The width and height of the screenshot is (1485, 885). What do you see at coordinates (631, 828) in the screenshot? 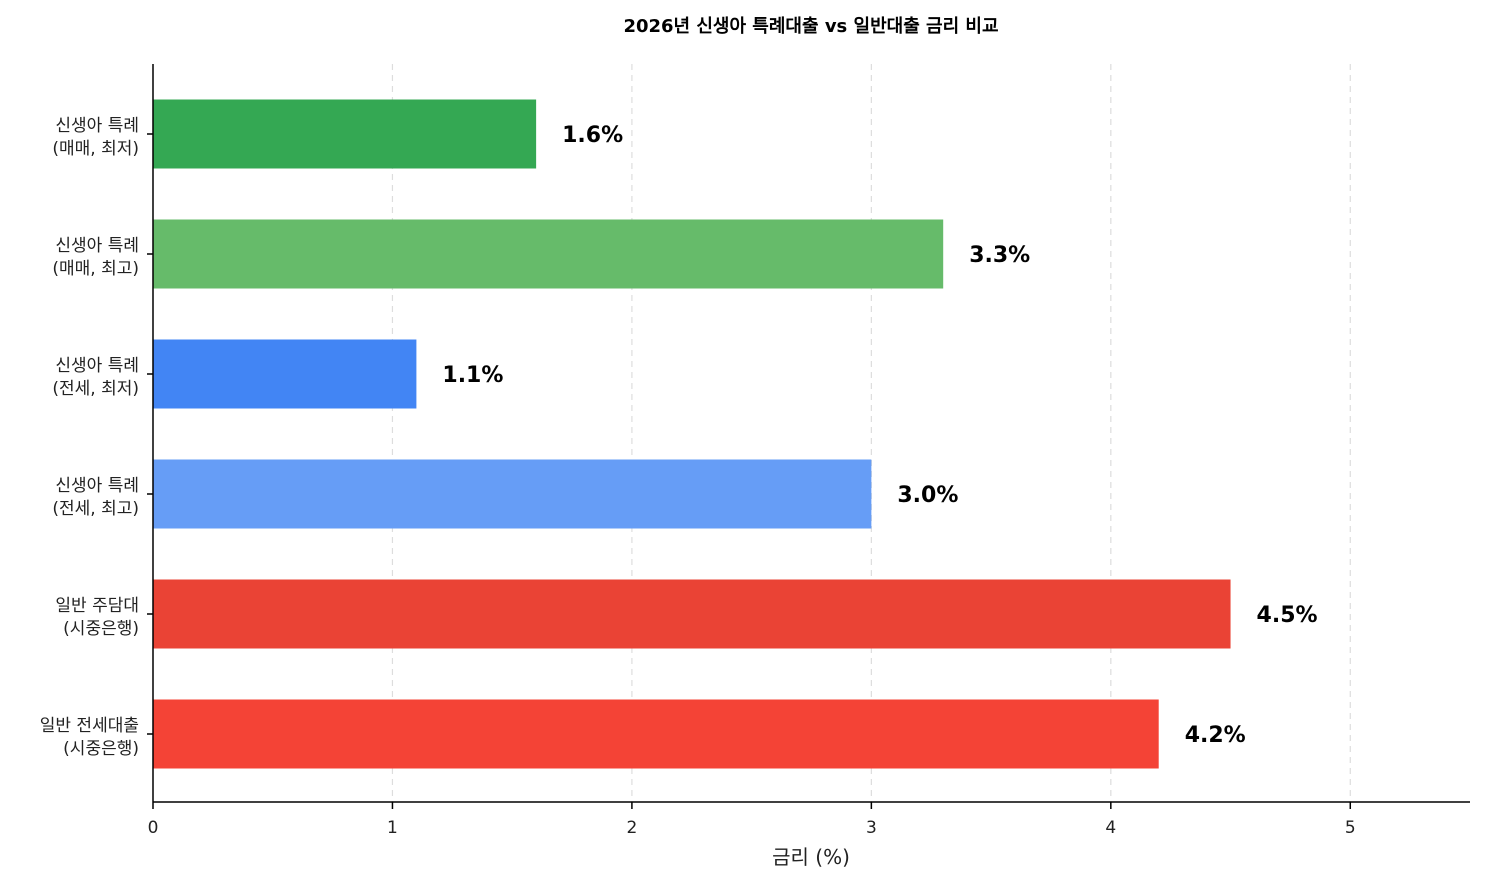
I see `x-tick-label-2: 2` at bounding box center [631, 828].